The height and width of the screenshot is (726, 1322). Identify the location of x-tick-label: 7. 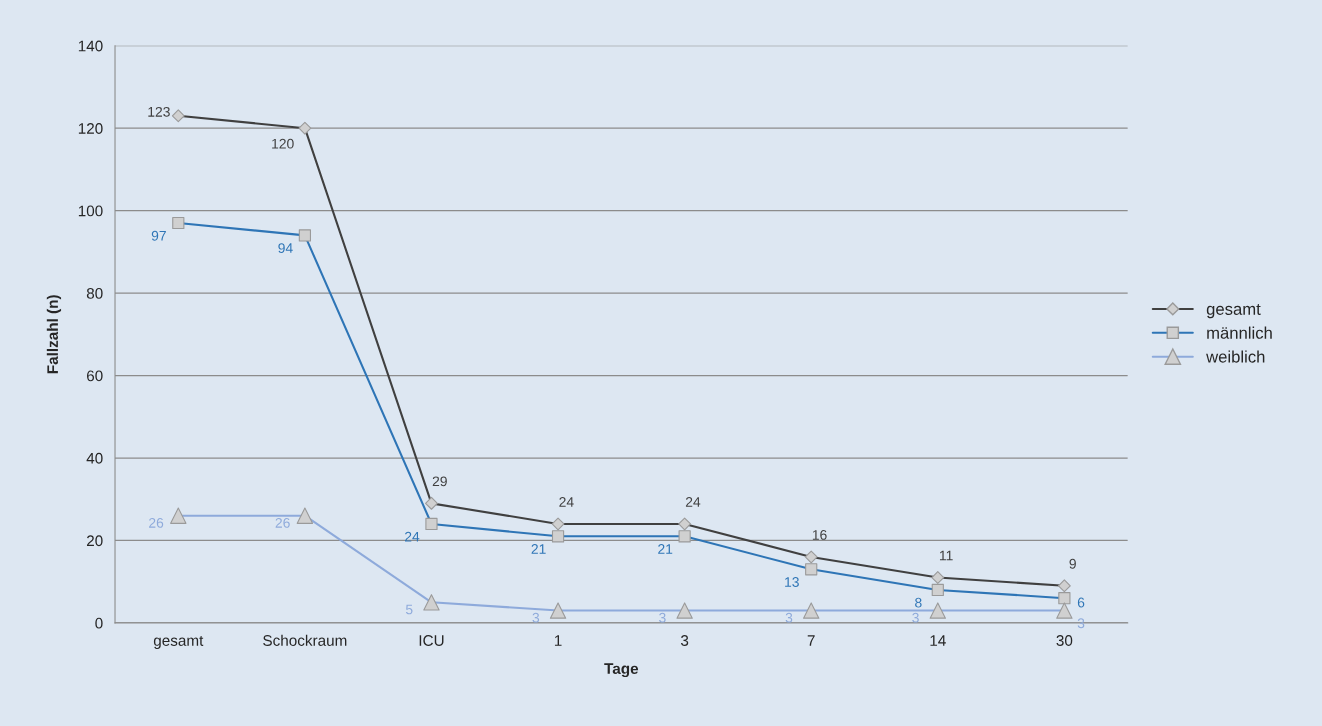
(811, 640).